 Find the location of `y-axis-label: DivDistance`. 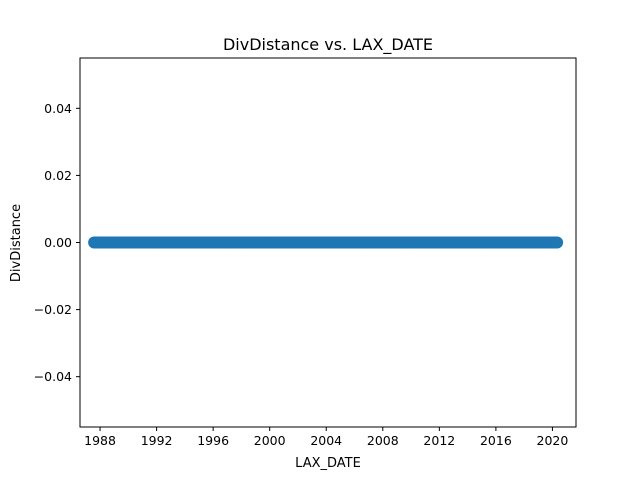

y-axis-label: DivDistance is located at coordinates (16, 243).